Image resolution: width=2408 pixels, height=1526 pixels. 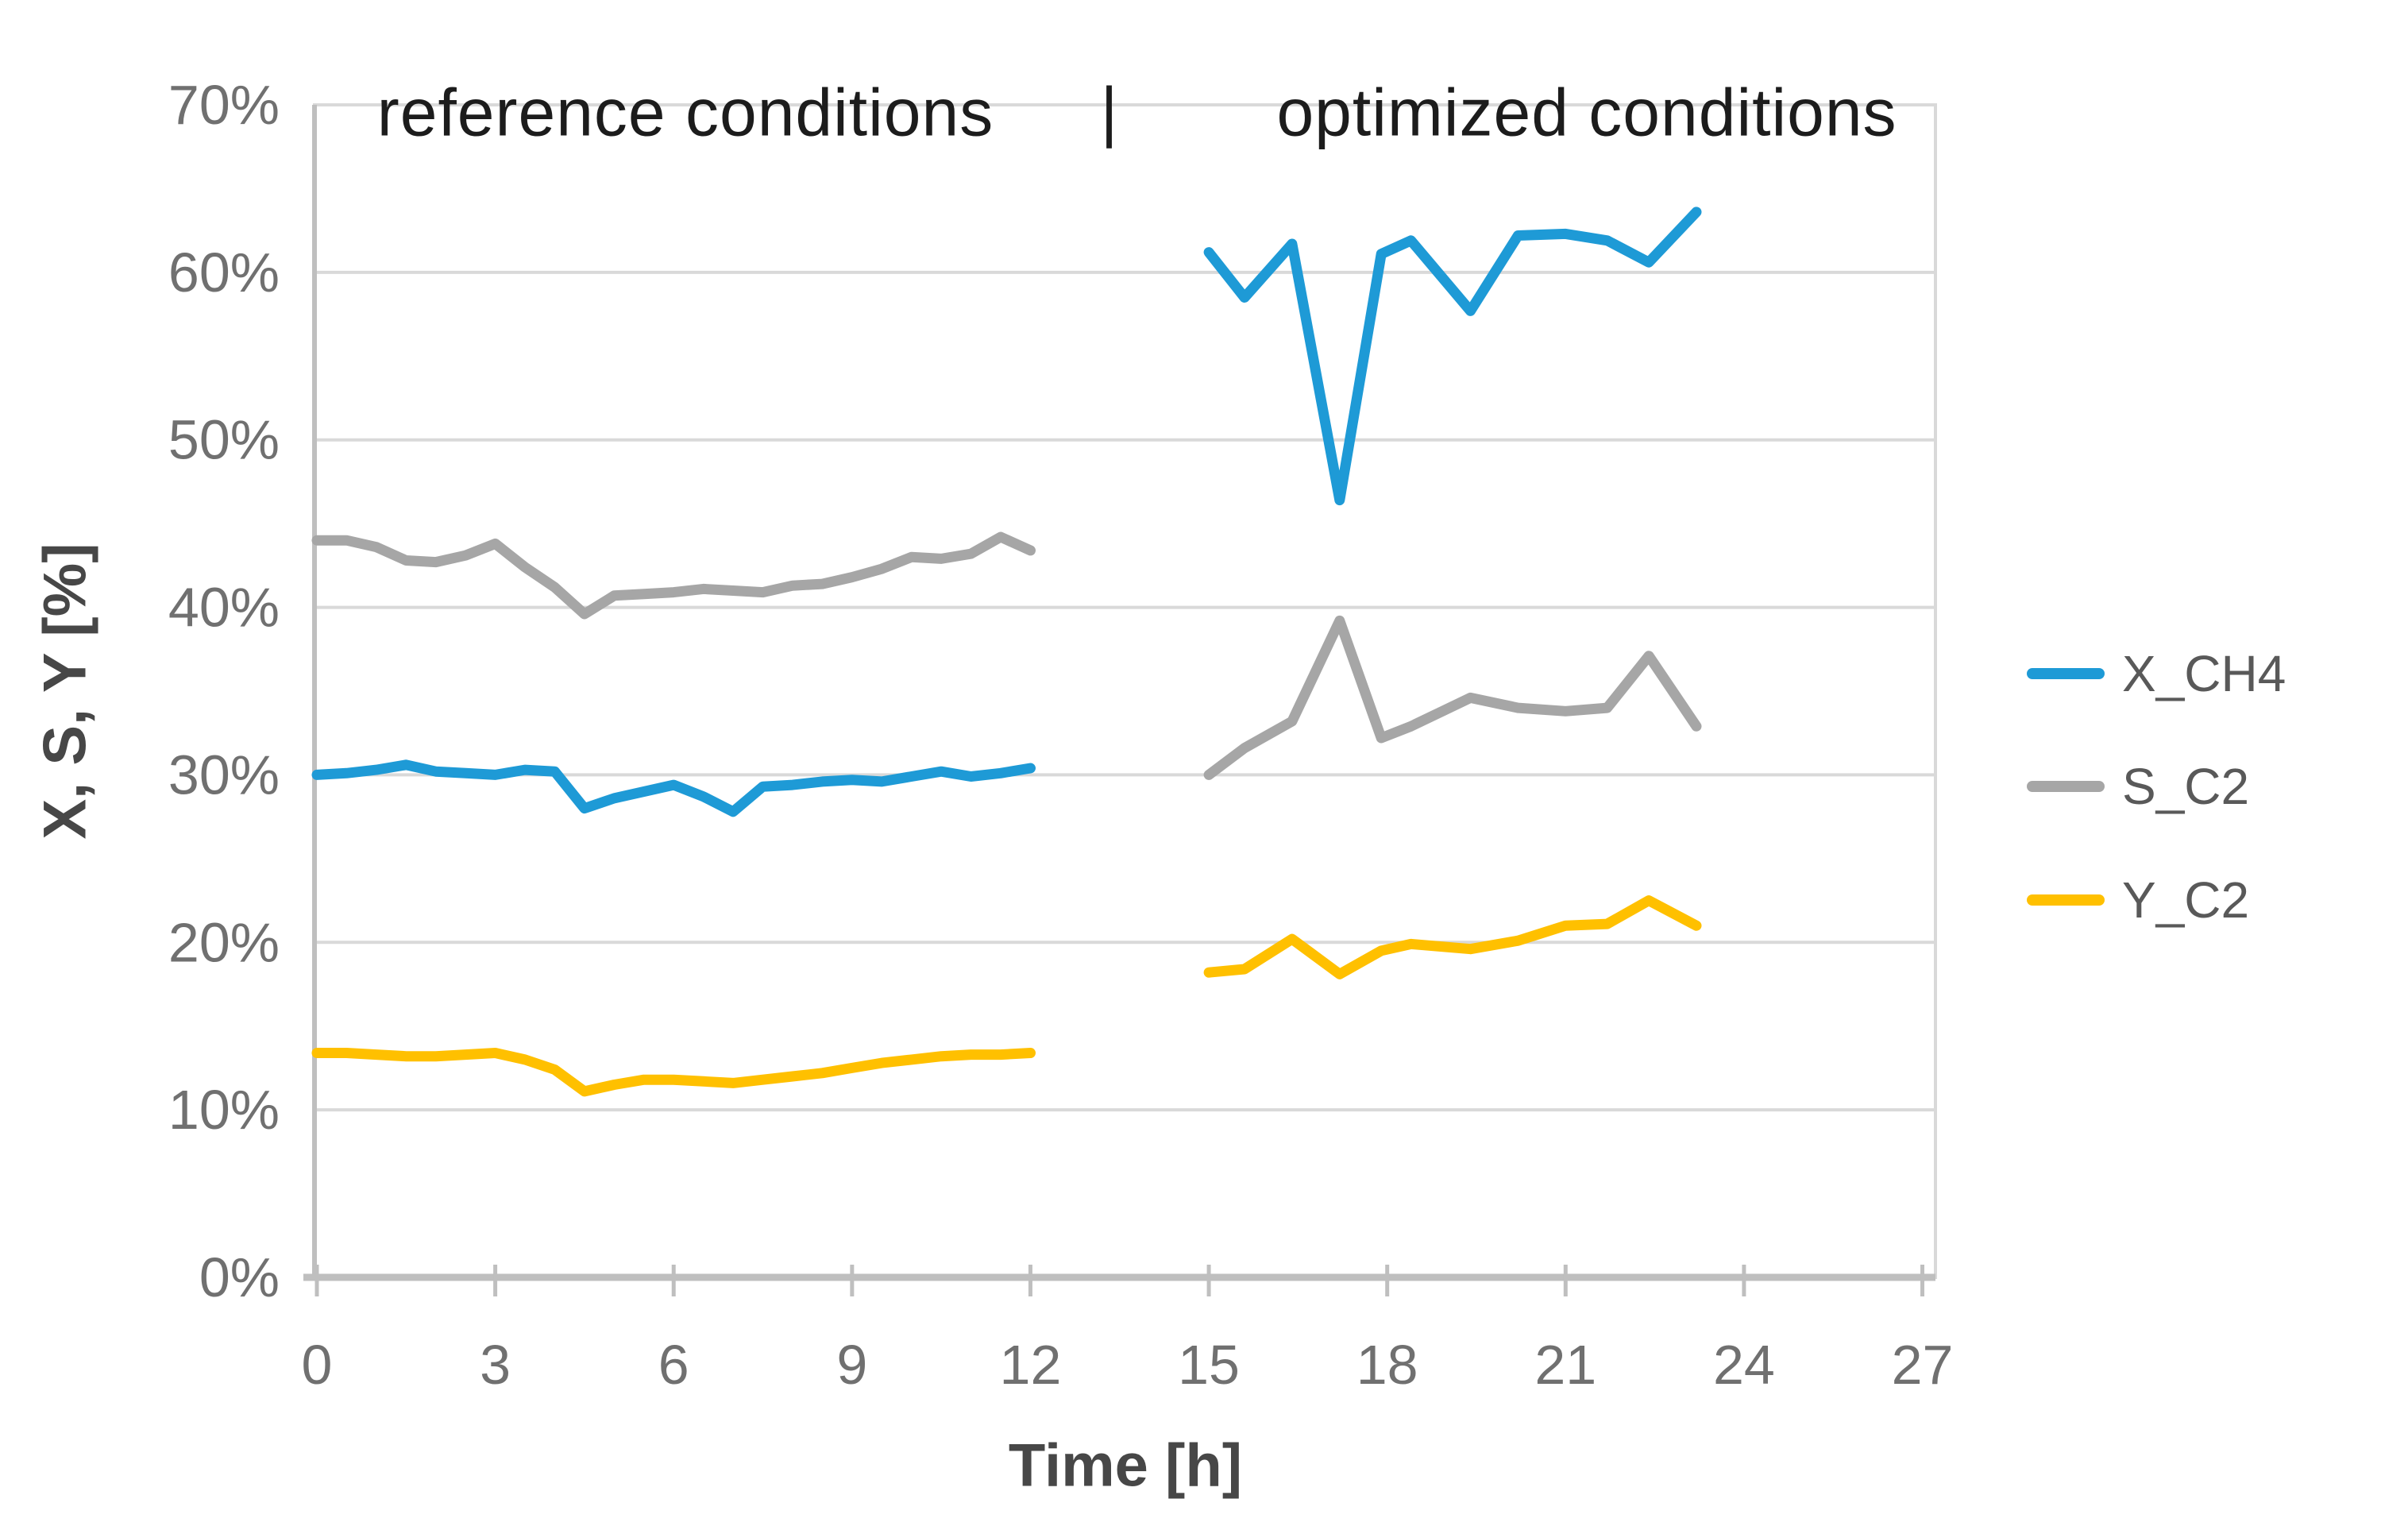 What do you see at coordinates (224, 1110) in the screenshot?
I see `y-tick-label-10: 10%` at bounding box center [224, 1110].